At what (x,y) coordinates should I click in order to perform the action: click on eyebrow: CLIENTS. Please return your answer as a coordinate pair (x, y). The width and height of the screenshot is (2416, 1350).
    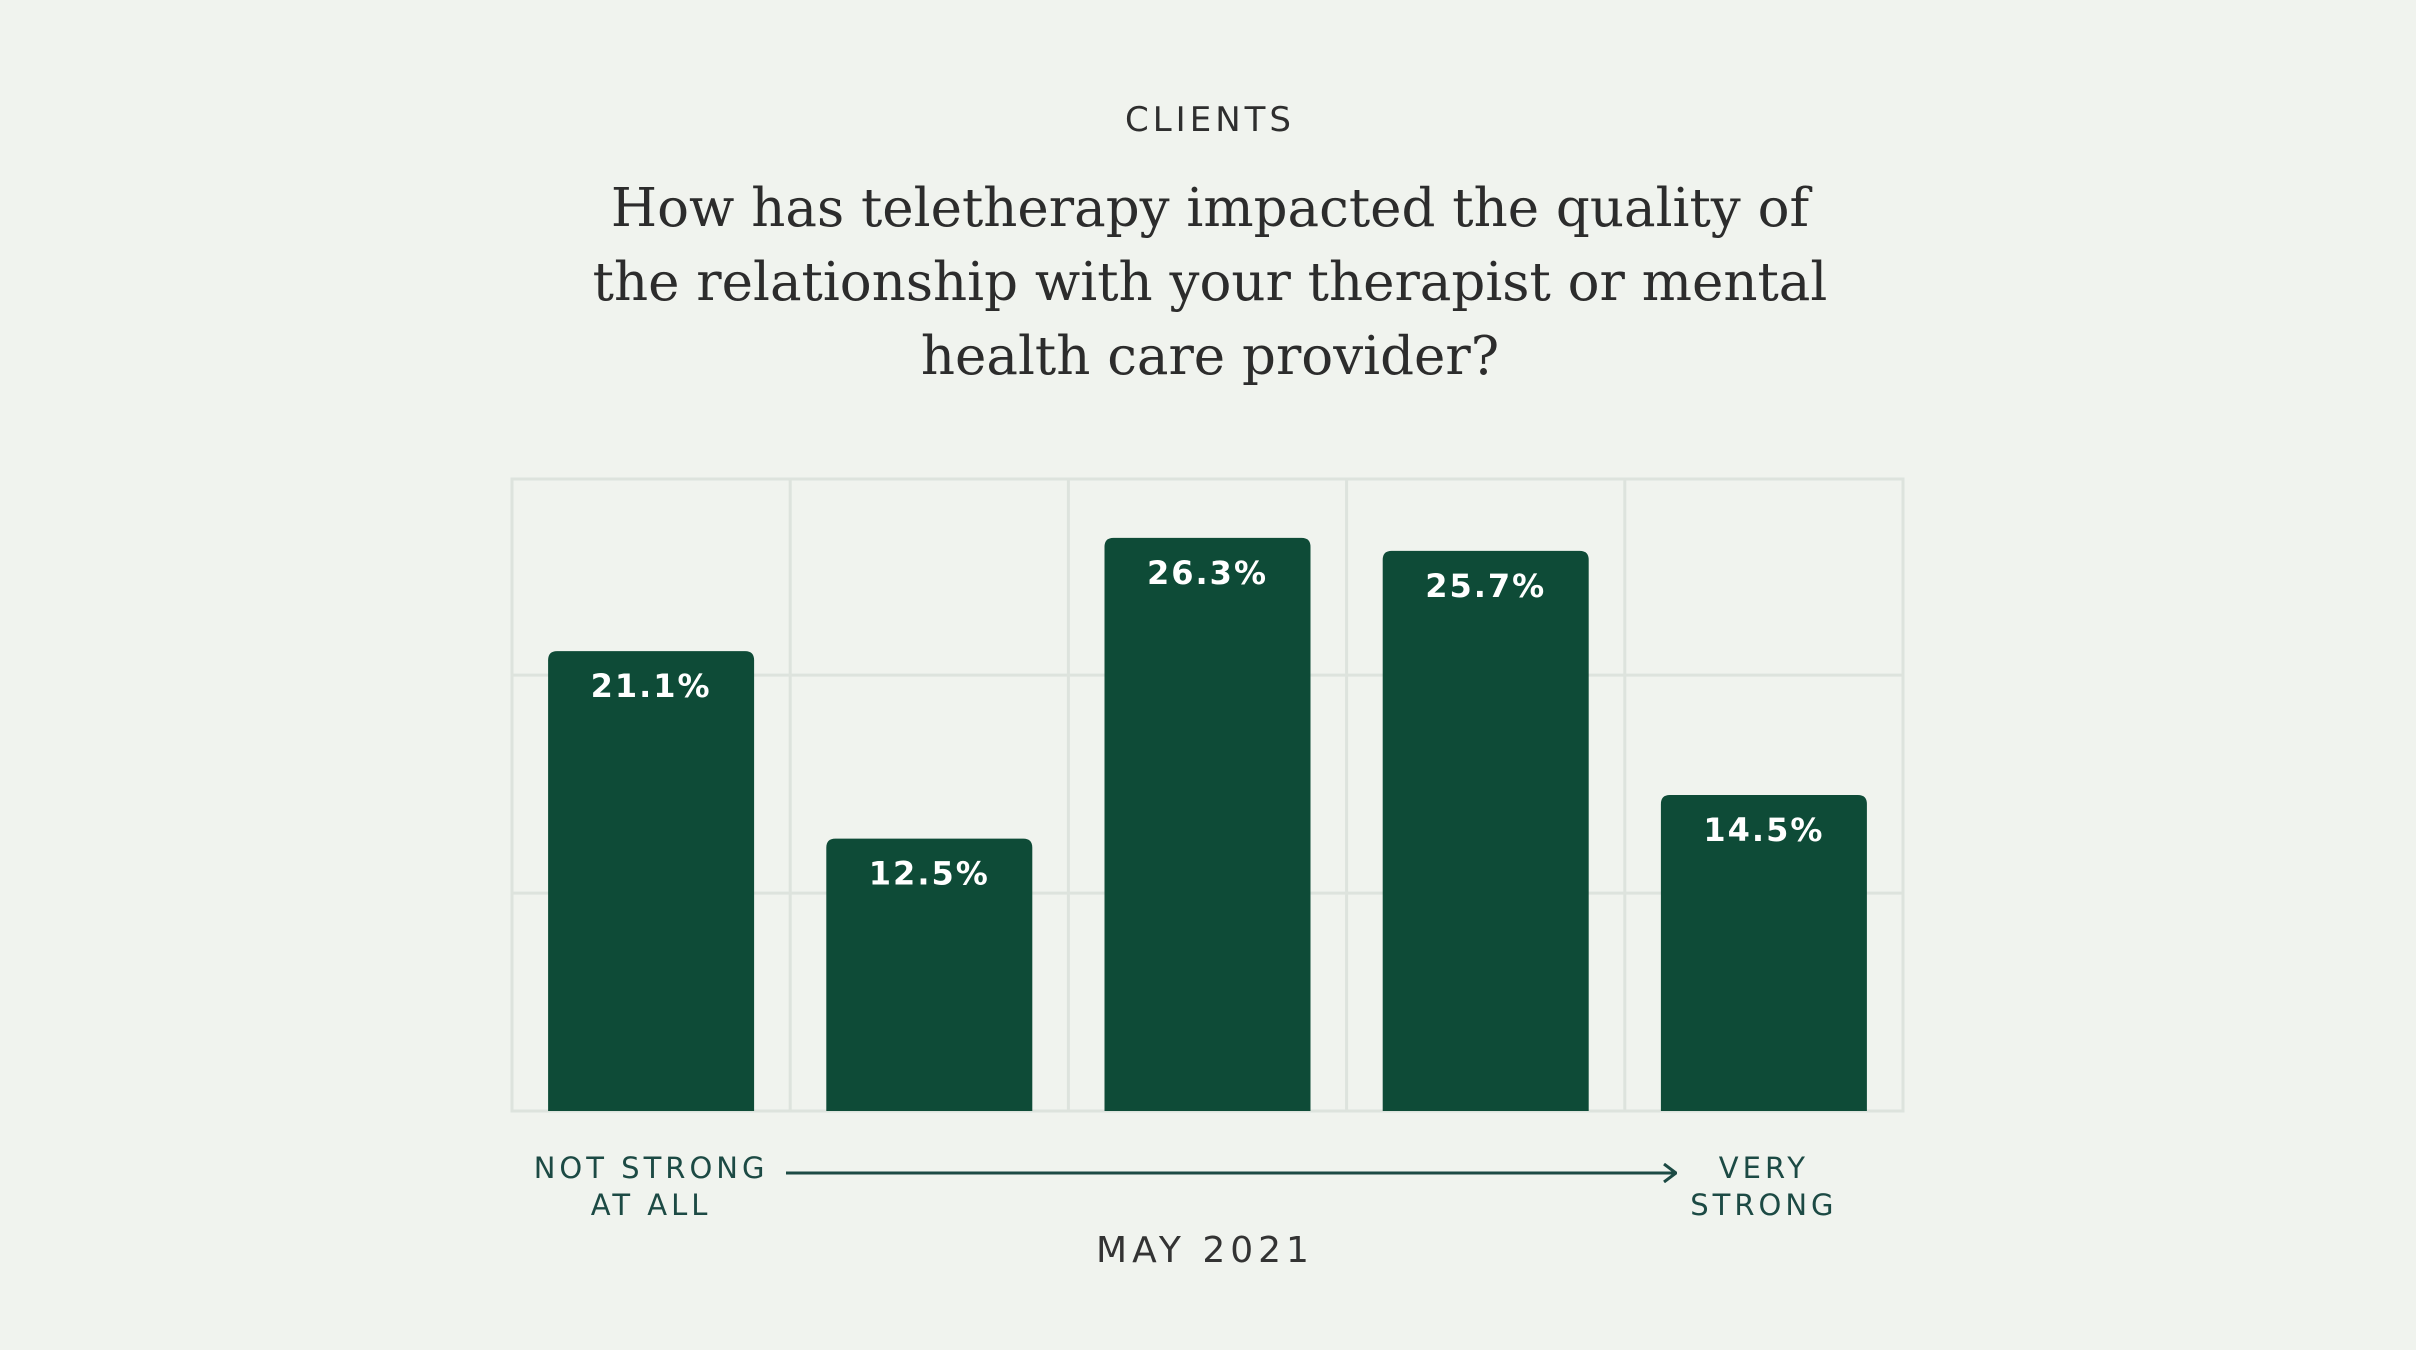
    Looking at the image, I should click on (1210, 120).